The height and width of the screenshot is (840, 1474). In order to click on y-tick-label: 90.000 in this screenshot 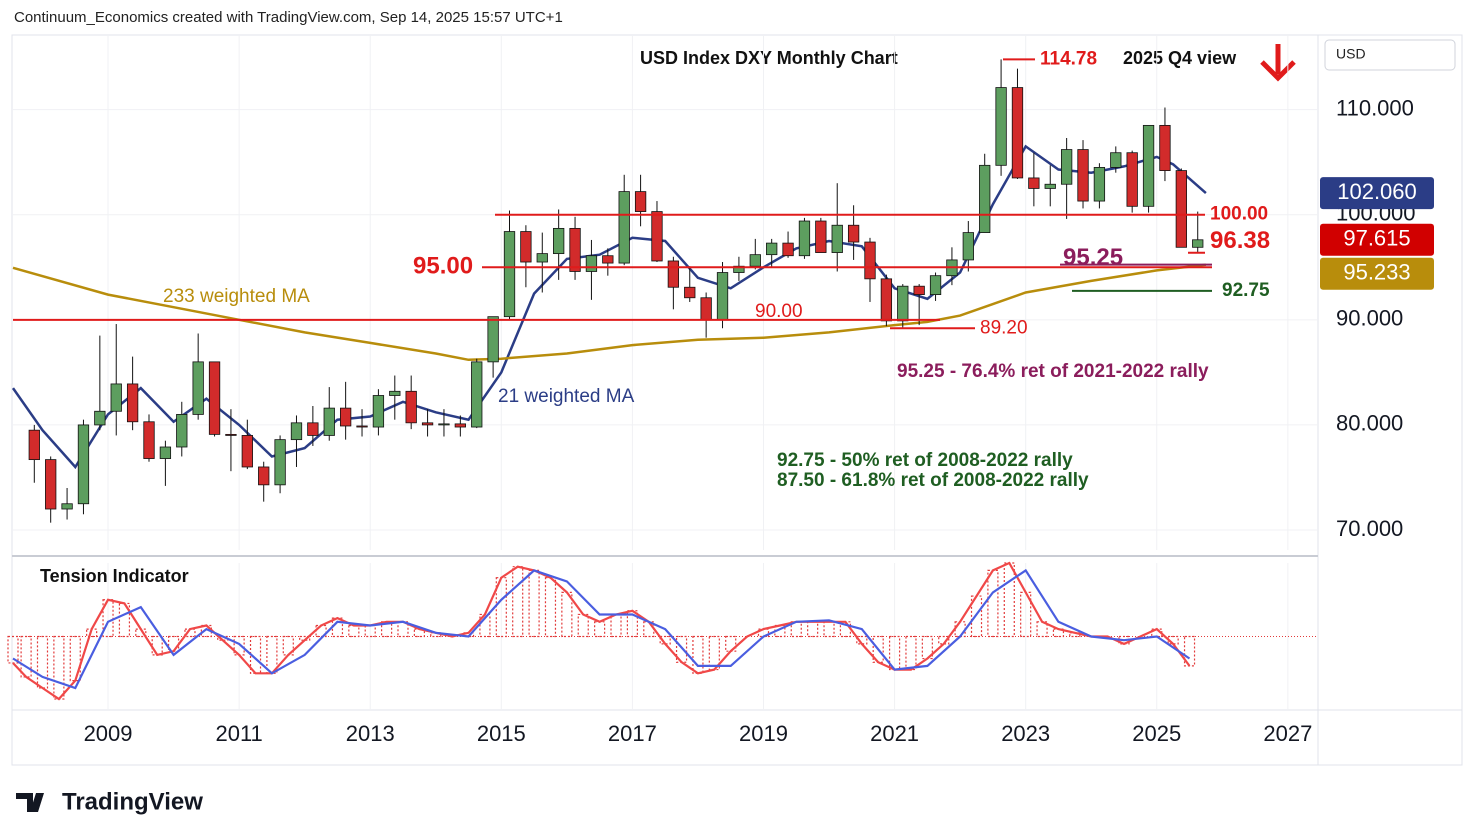, I will do `click(1369, 318)`.